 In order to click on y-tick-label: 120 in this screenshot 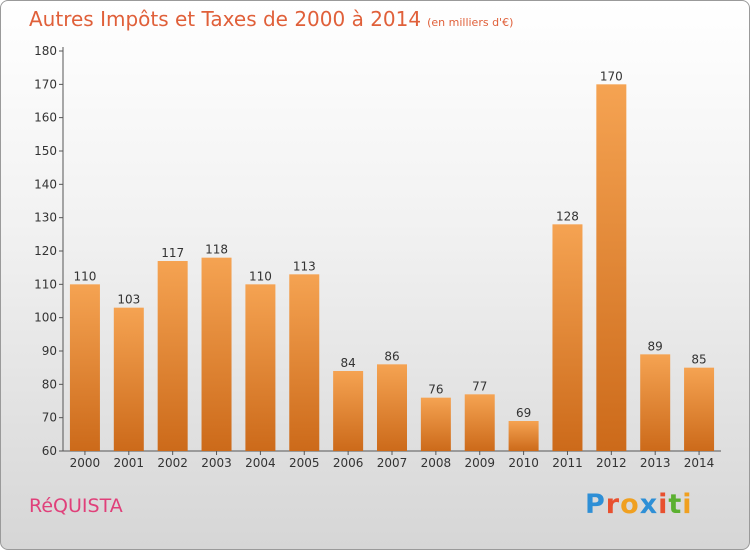, I will do `click(45, 251)`.